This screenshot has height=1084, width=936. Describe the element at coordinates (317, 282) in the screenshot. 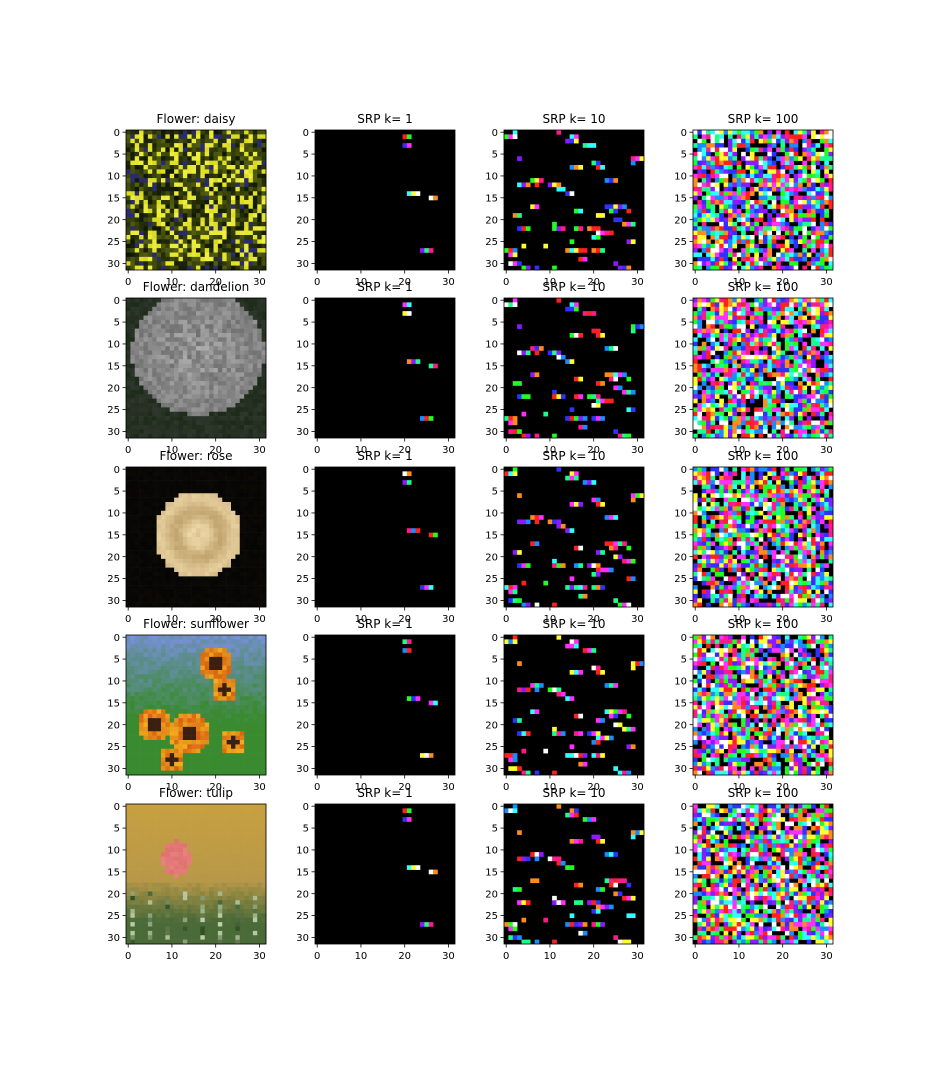

I see `x-tick-label: 0` at that location.